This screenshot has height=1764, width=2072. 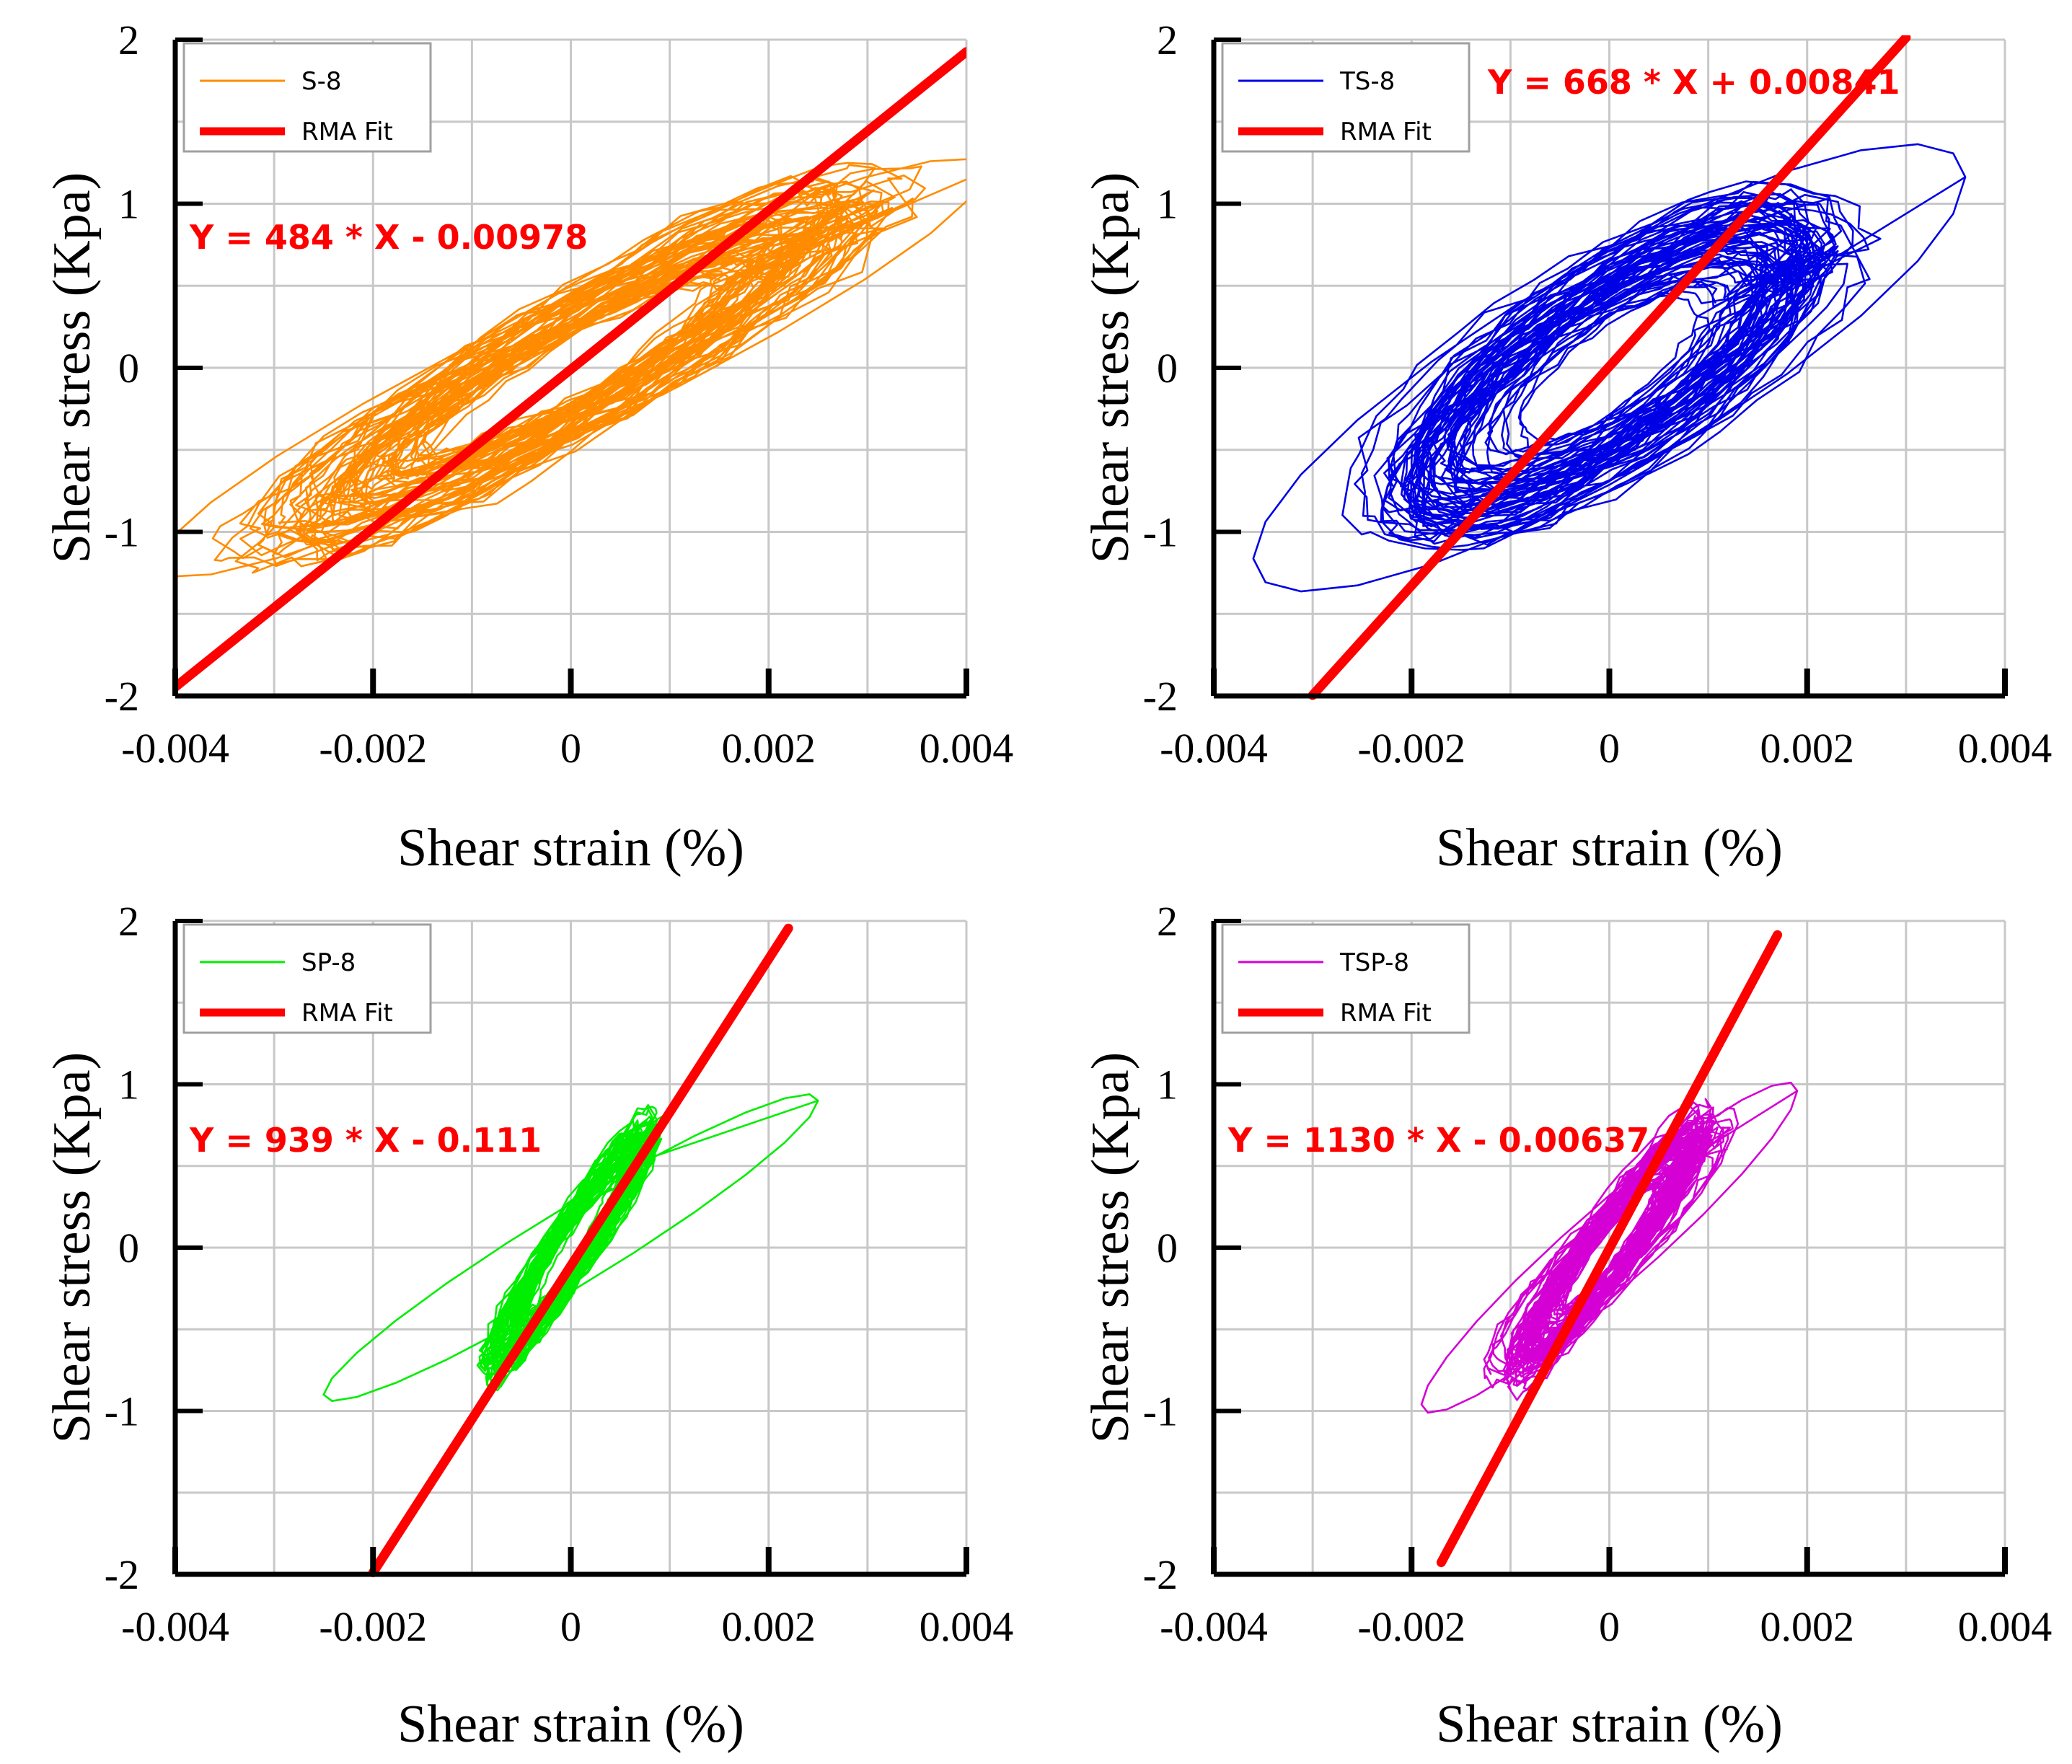 I want to click on legend: TSP-8 RMA Fit, so click(x=1346, y=978).